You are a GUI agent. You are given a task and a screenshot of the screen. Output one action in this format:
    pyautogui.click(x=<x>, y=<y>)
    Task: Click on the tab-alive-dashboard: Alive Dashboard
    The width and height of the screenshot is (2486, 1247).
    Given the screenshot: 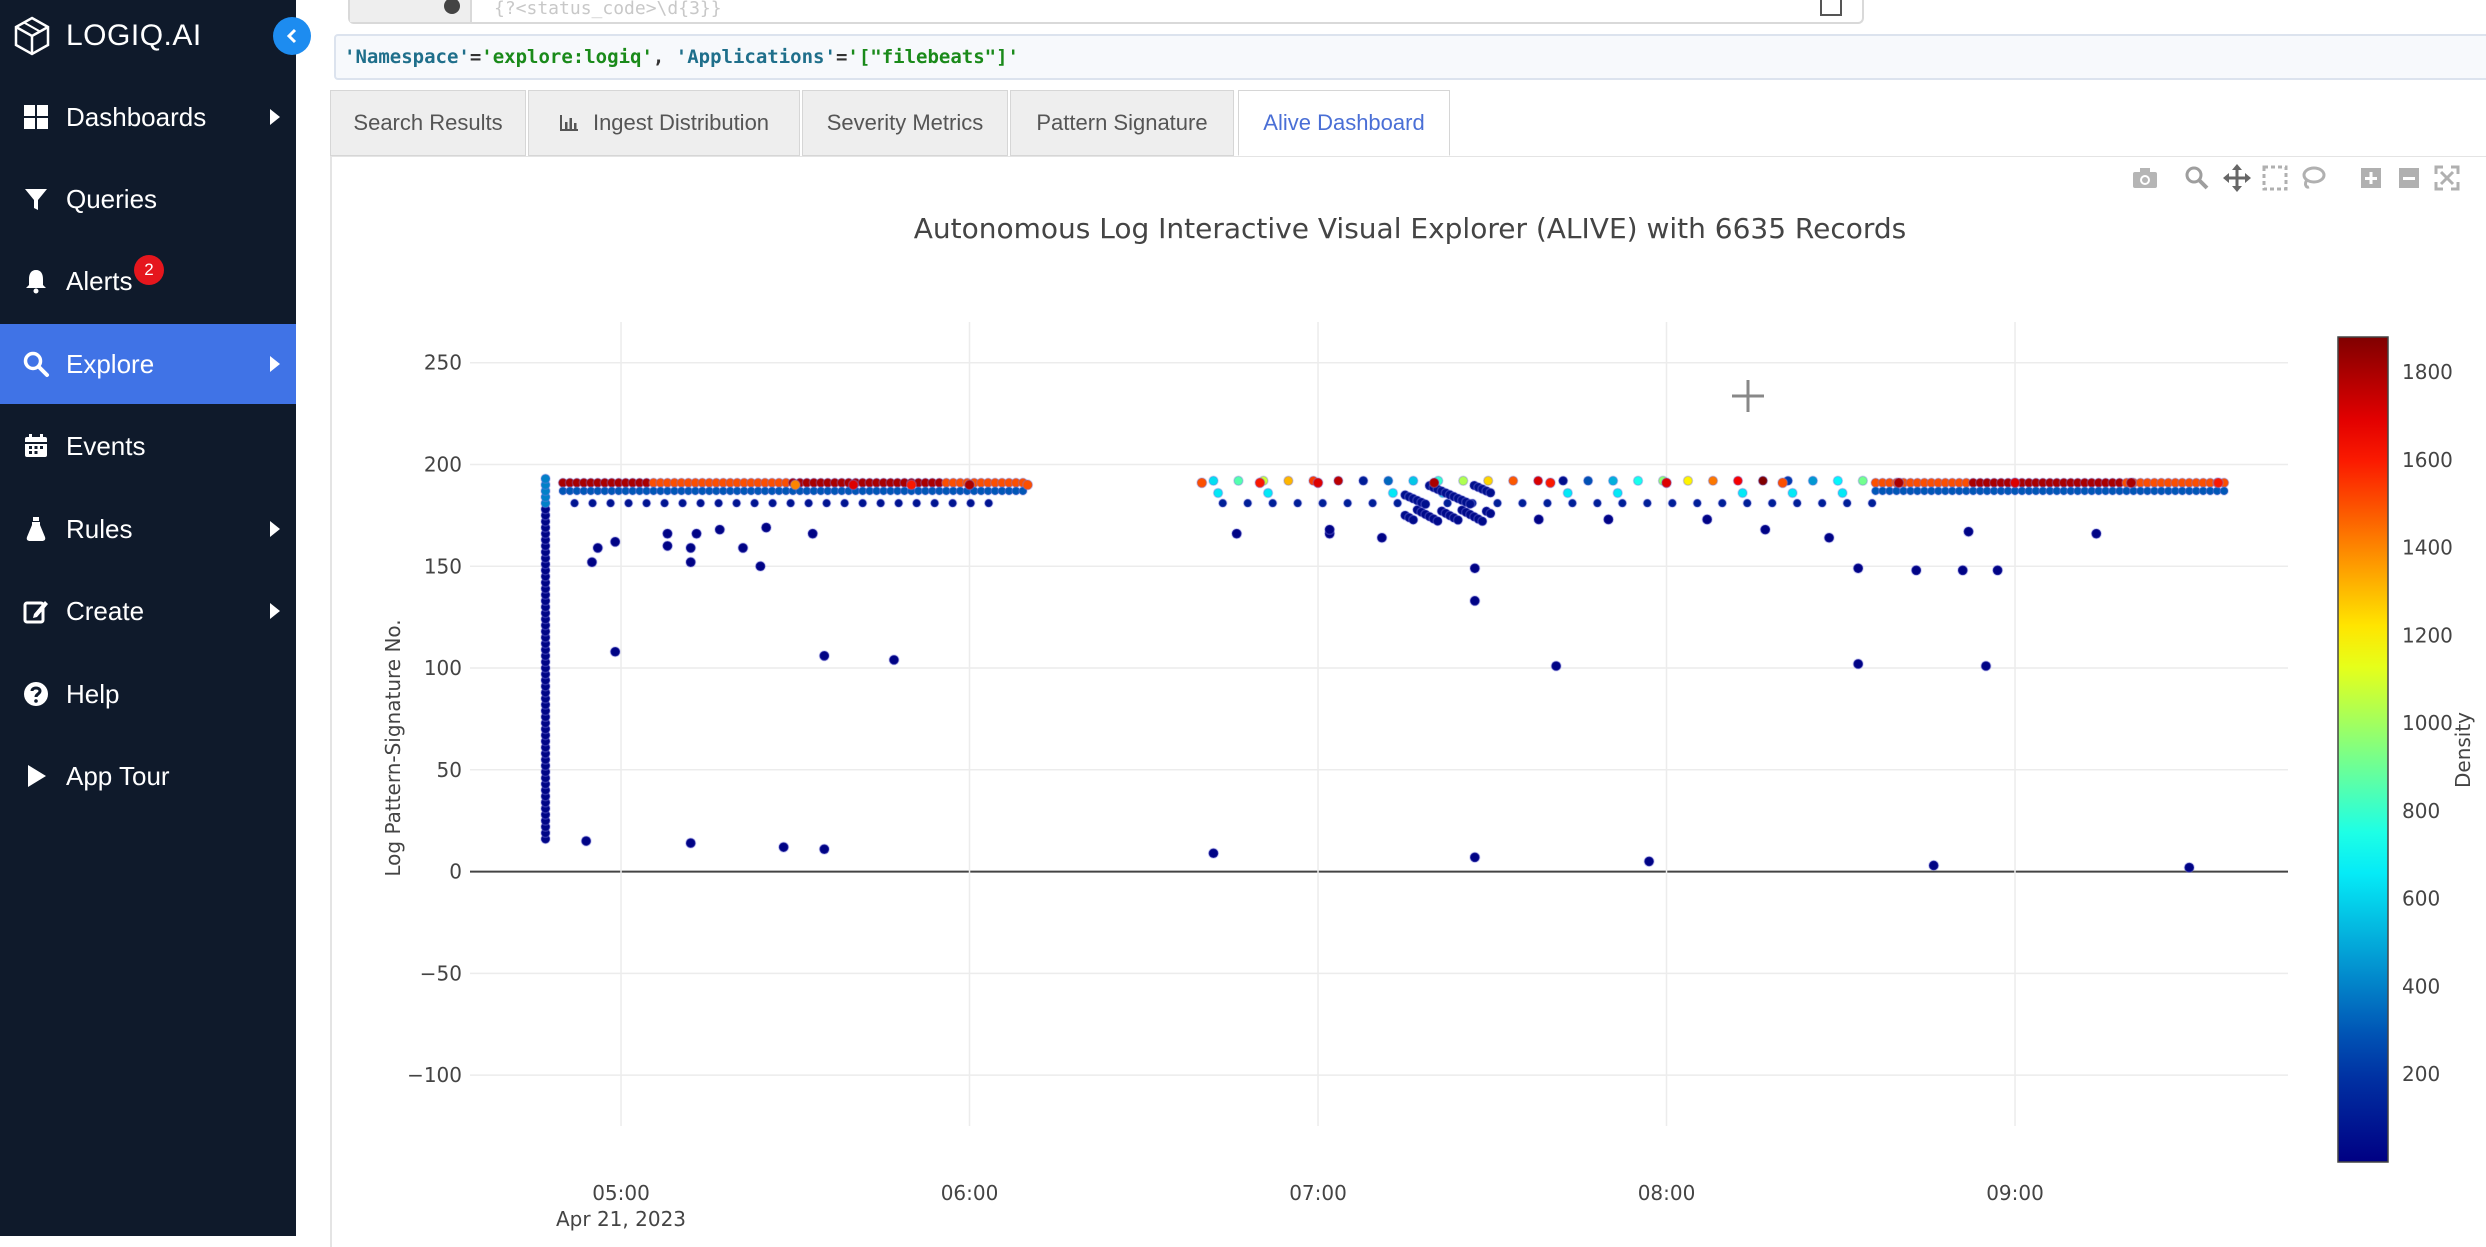 What is the action you would take?
    pyautogui.click(x=1344, y=123)
    